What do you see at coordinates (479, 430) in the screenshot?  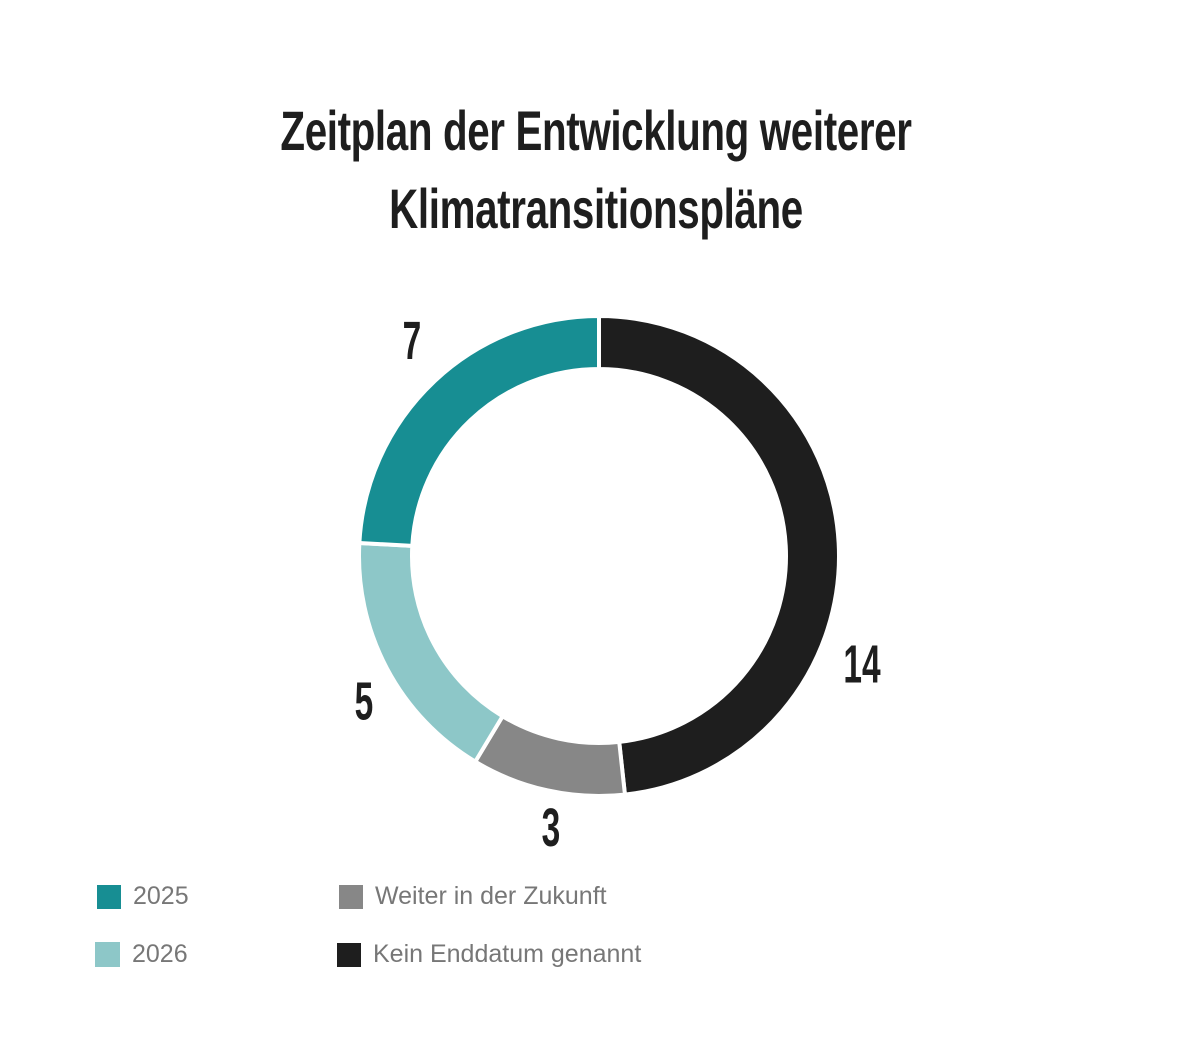 I see `donut-slice-2025` at bounding box center [479, 430].